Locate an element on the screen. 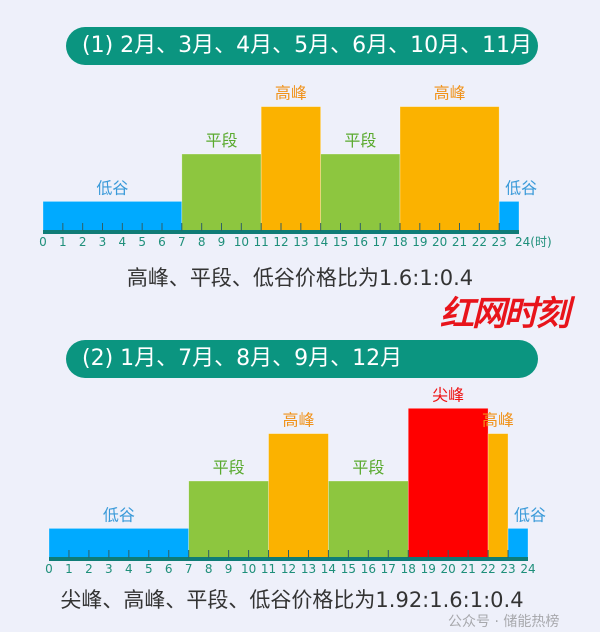 The height and width of the screenshot is (632, 600). section-1-ratio: 高峰、平段、低谷价格比为1.6:1:0.4 is located at coordinates (300, 278).